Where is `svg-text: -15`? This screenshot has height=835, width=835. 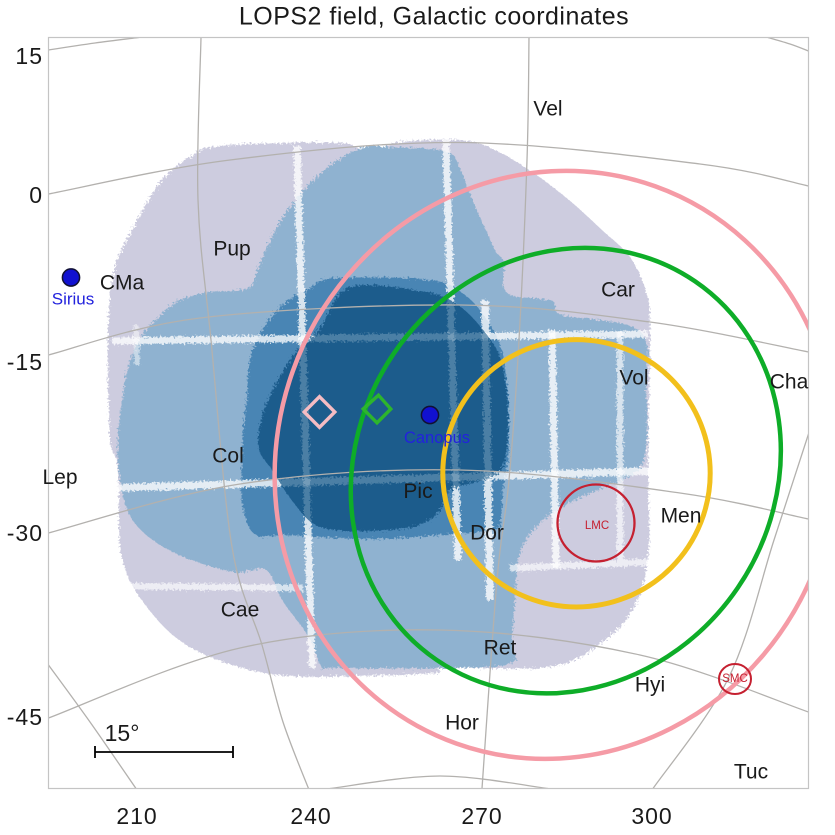 svg-text: -15 is located at coordinates (25, 362).